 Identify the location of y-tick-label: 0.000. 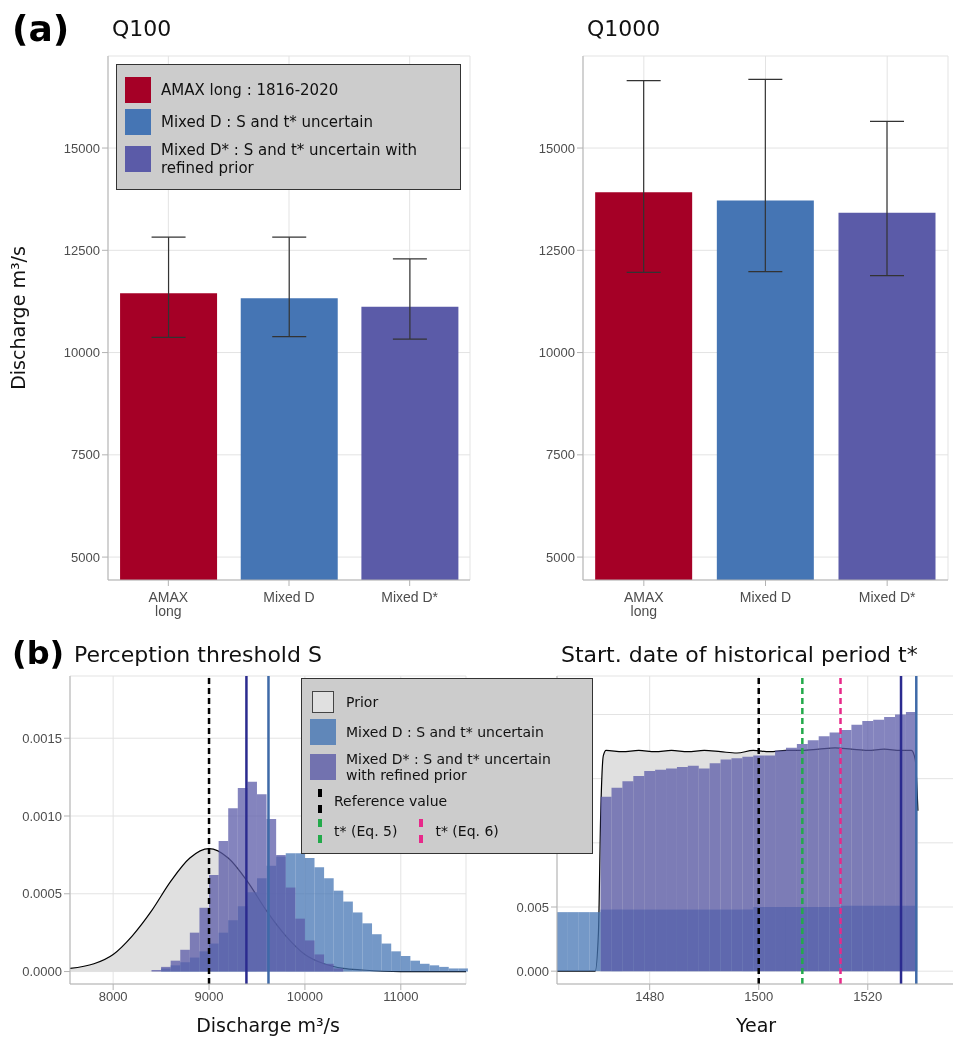
(532, 971).